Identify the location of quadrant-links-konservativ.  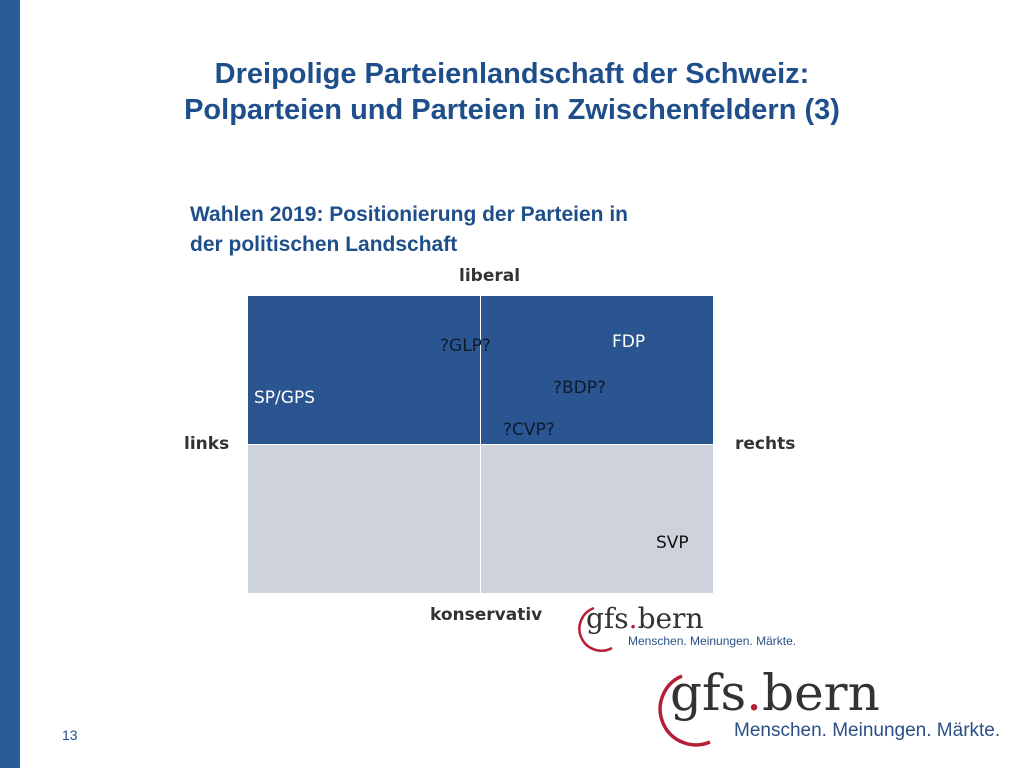
(364, 519).